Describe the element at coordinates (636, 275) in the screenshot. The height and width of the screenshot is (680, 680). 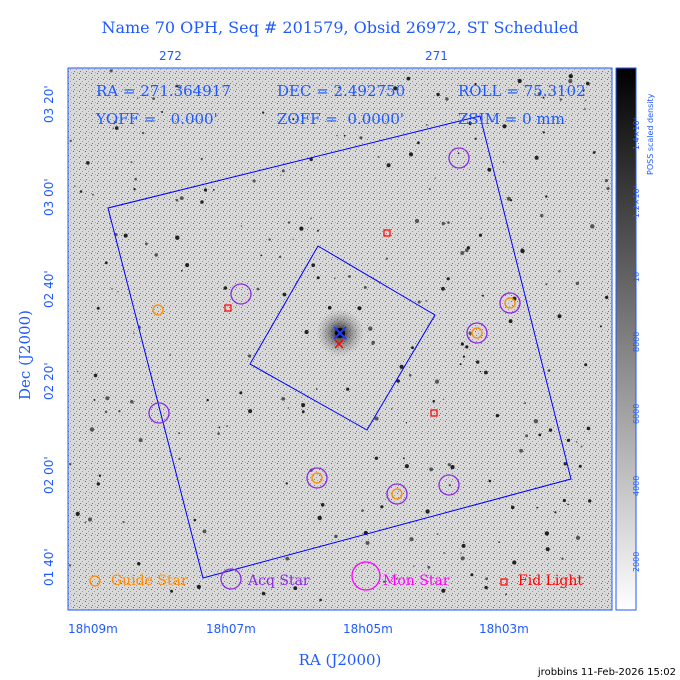
I see `colorbar-tick: 10⁴` at that location.